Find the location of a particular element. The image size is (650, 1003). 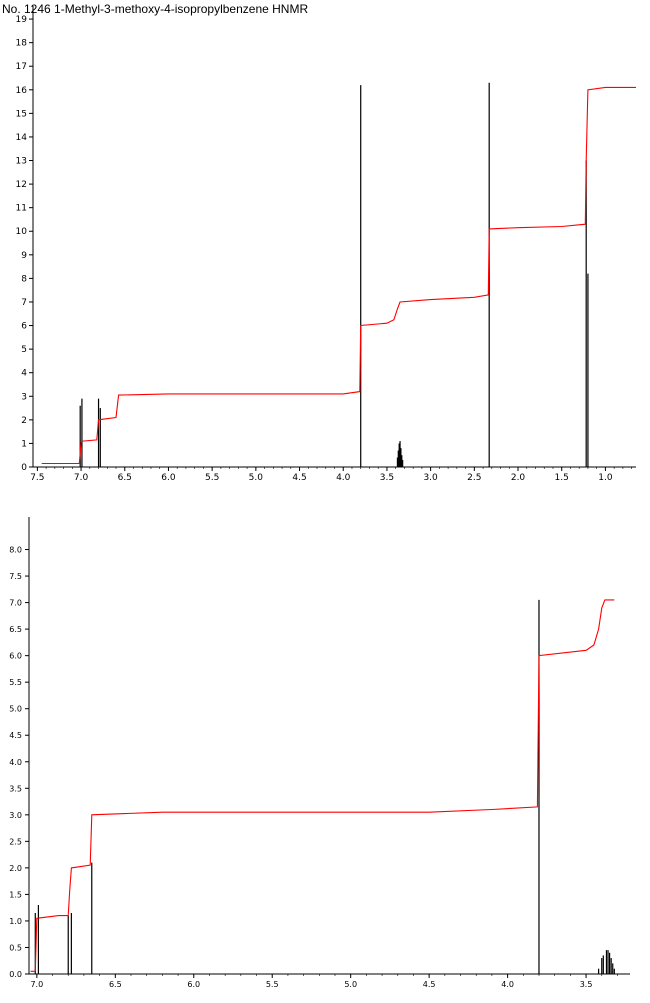

y-tick-label: 4.0 is located at coordinates (15, 762).